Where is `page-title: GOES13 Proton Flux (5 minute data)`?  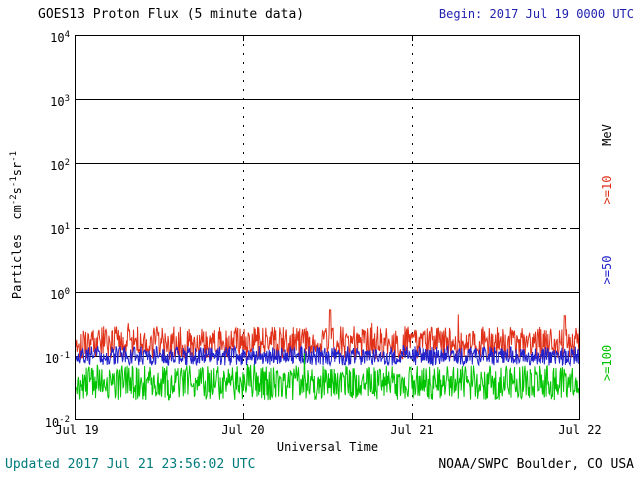 page-title: GOES13 Proton Flux (5 minute data) is located at coordinates (171, 14).